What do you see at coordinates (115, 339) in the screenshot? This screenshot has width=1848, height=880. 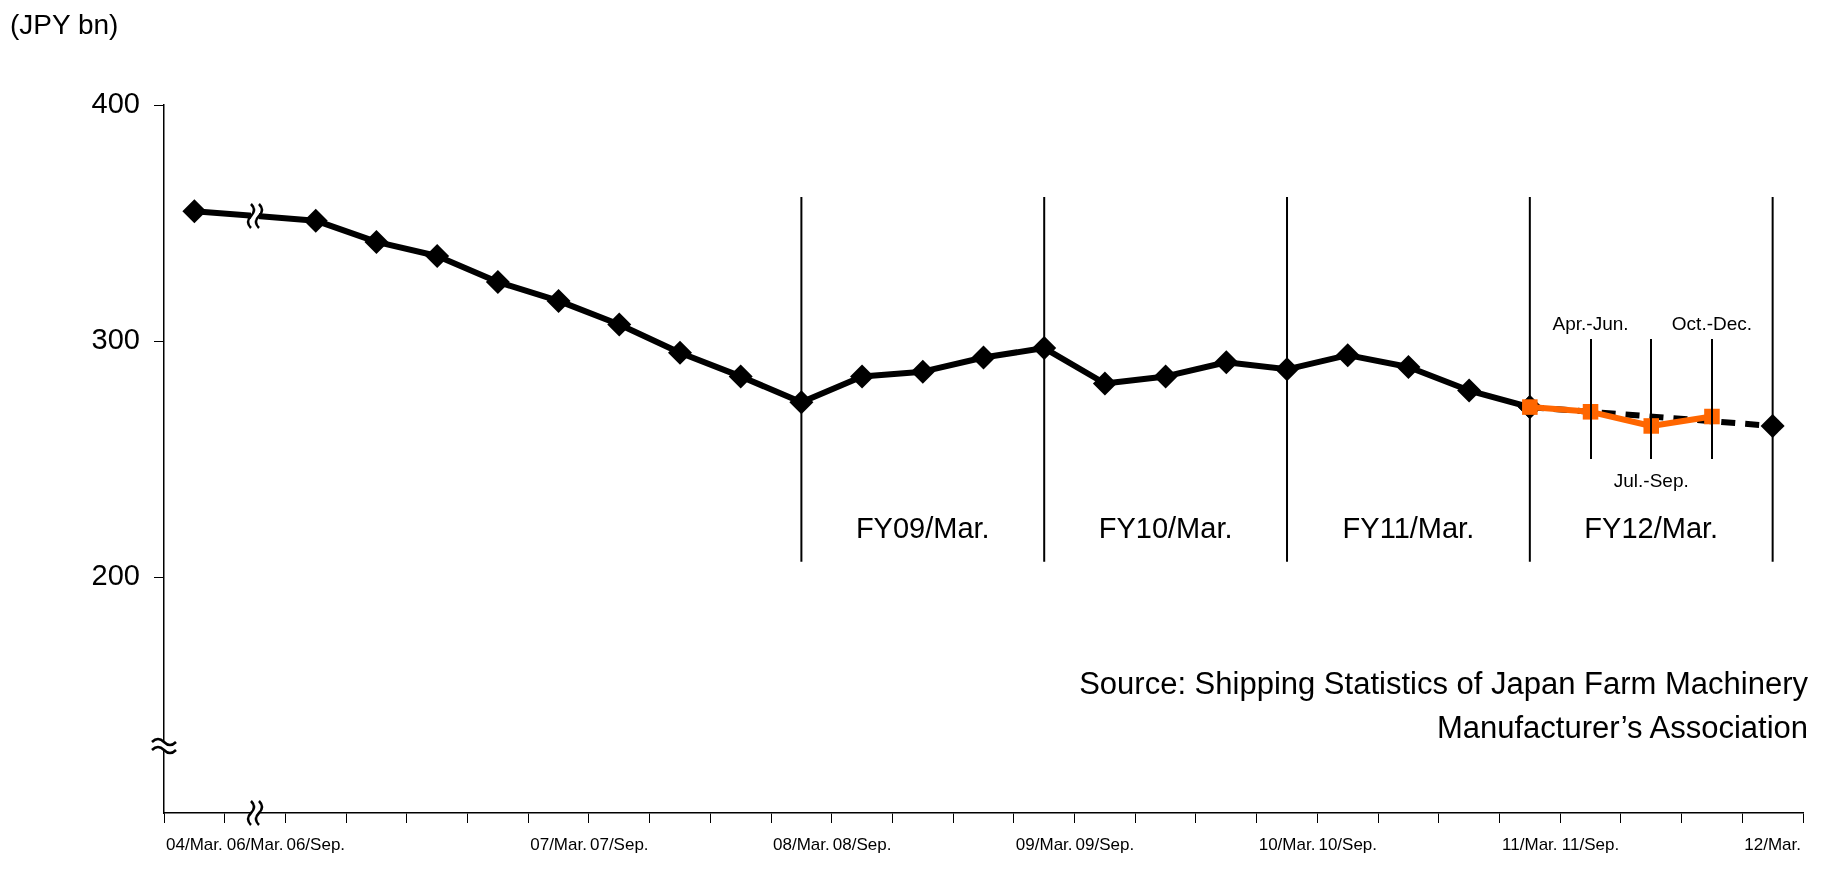 I see `y-tick-label: 300` at bounding box center [115, 339].